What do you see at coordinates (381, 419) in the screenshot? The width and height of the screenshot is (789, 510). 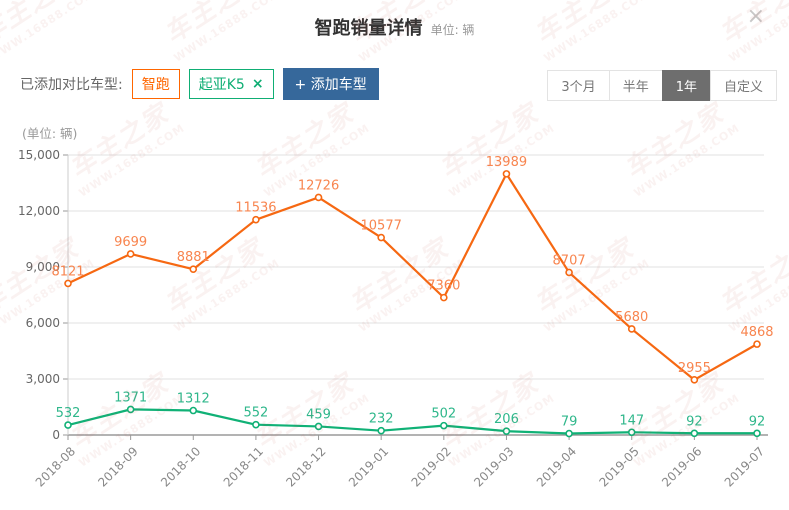 I see `svg-text: 232` at bounding box center [381, 419].